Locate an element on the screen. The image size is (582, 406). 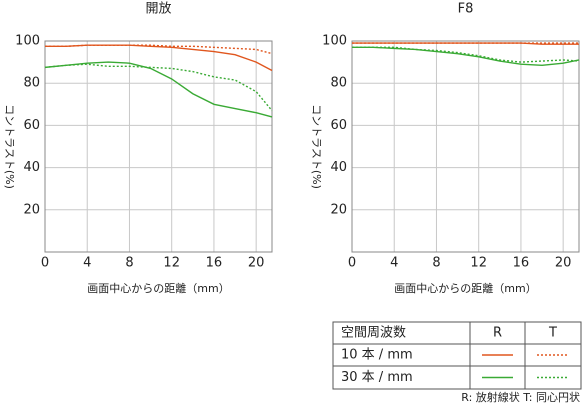
table-header: R is located at coordinates (497, 333).